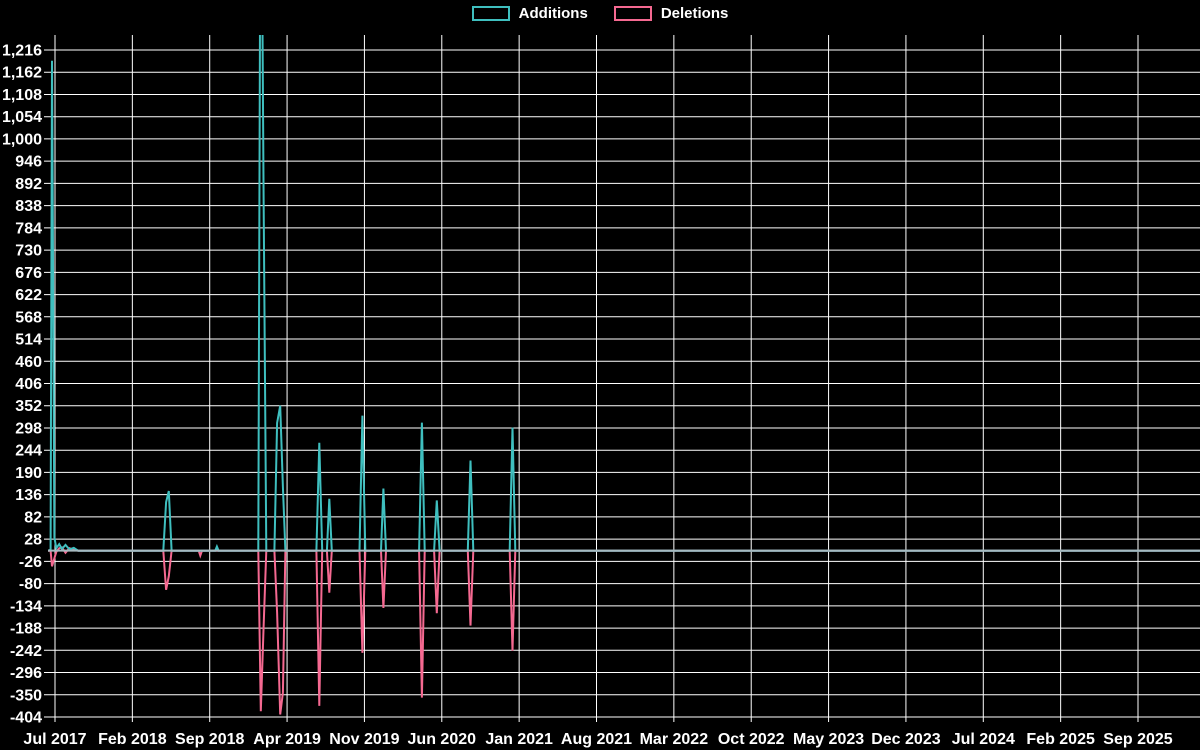 This screenshot has width=1200, height=750. I want to click on y-tick-label: 622, so click(28, 295).